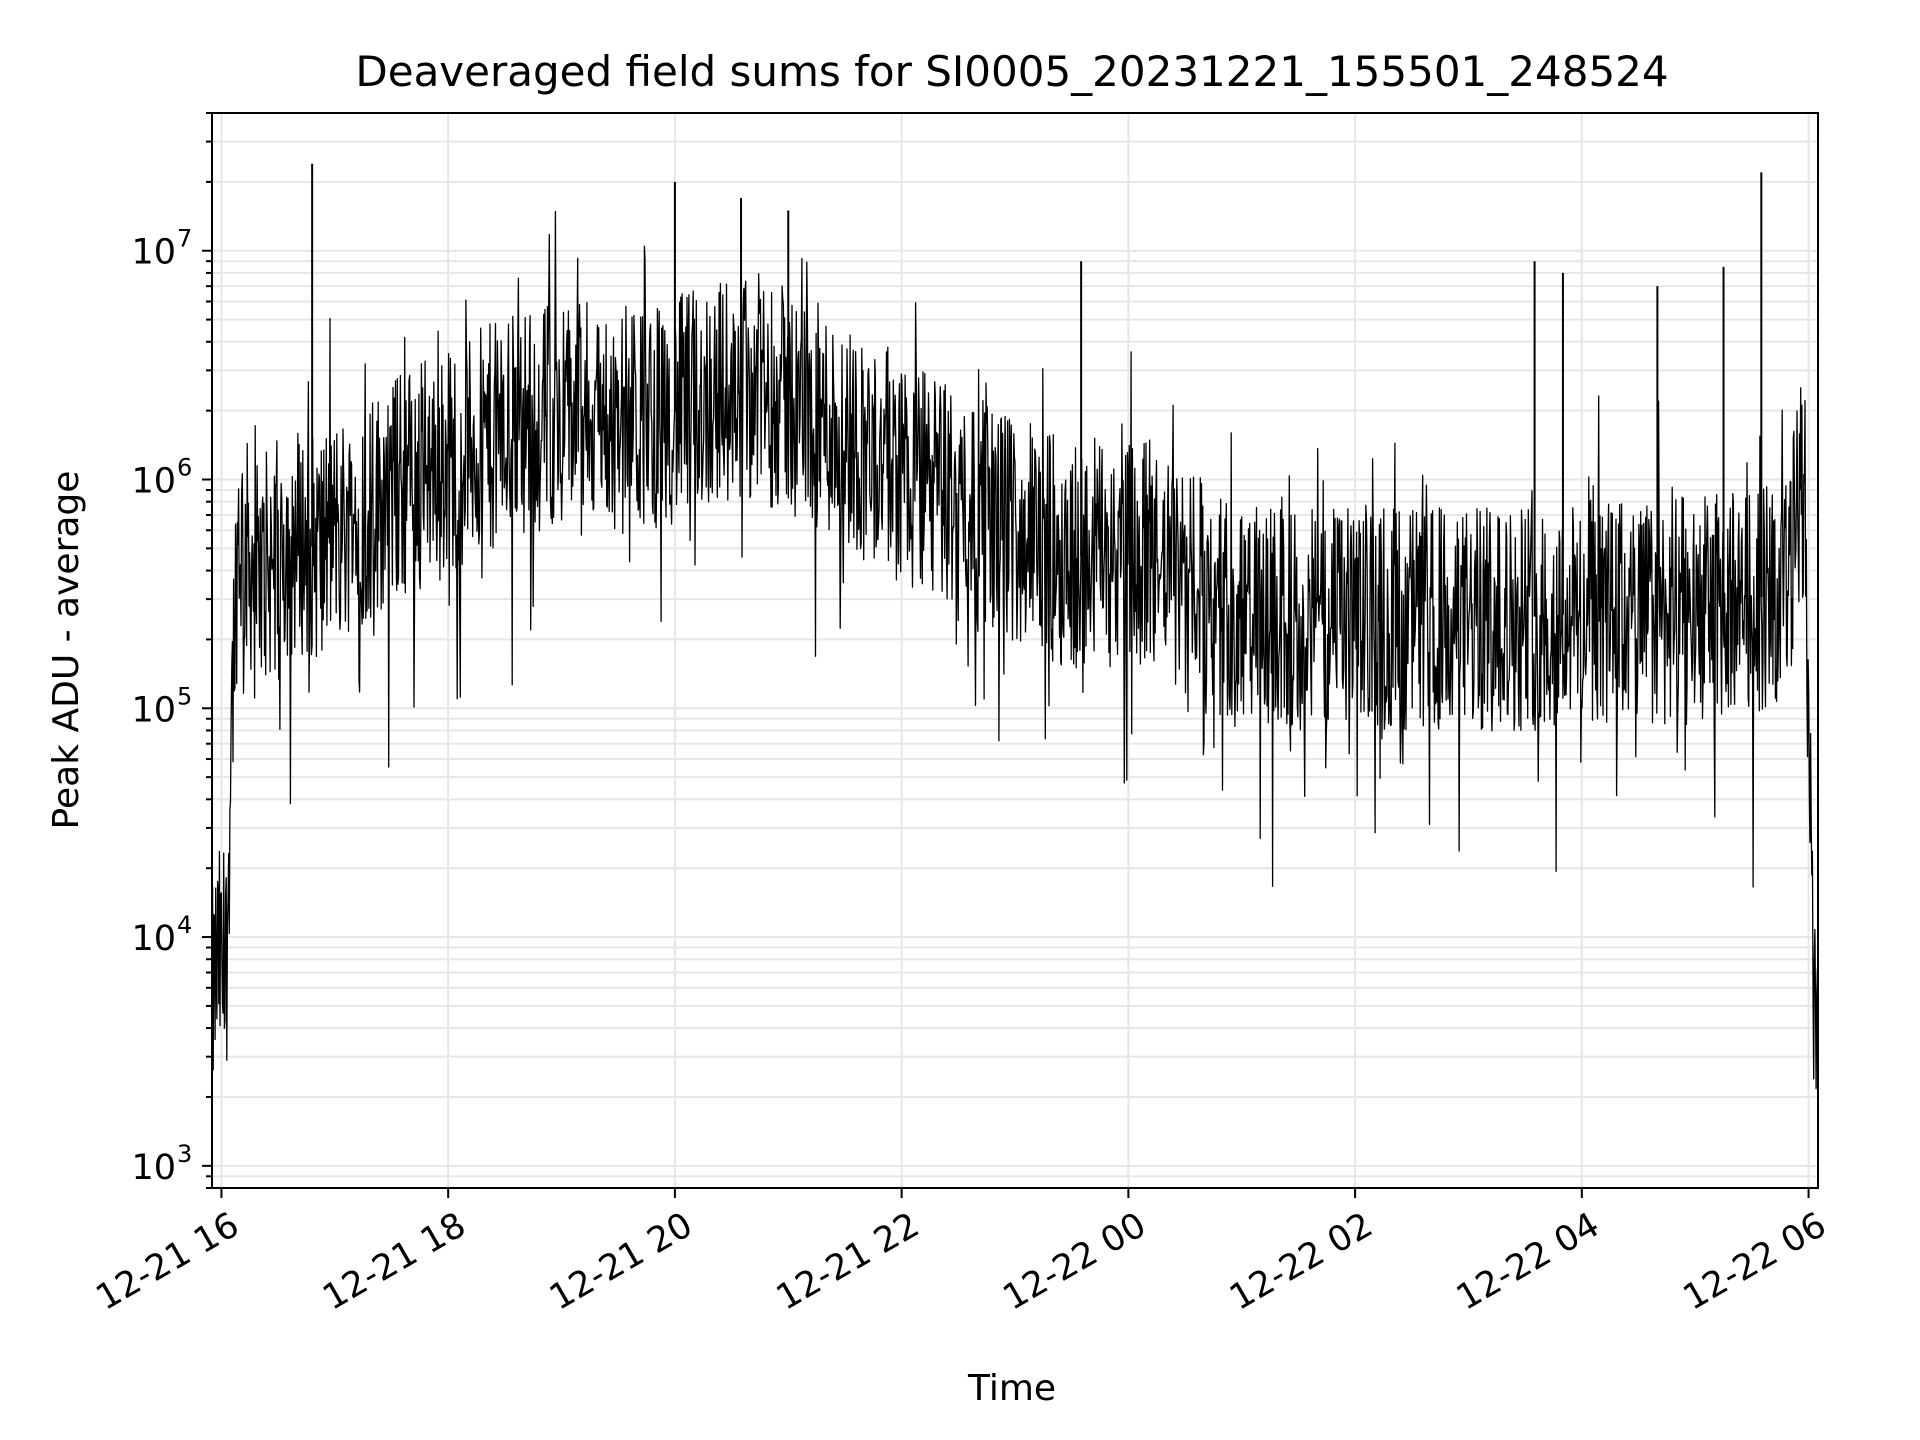 This screenshot has width=1920, height=1440. I want to click on y-tick-exponent: 5, so click(184, 696).